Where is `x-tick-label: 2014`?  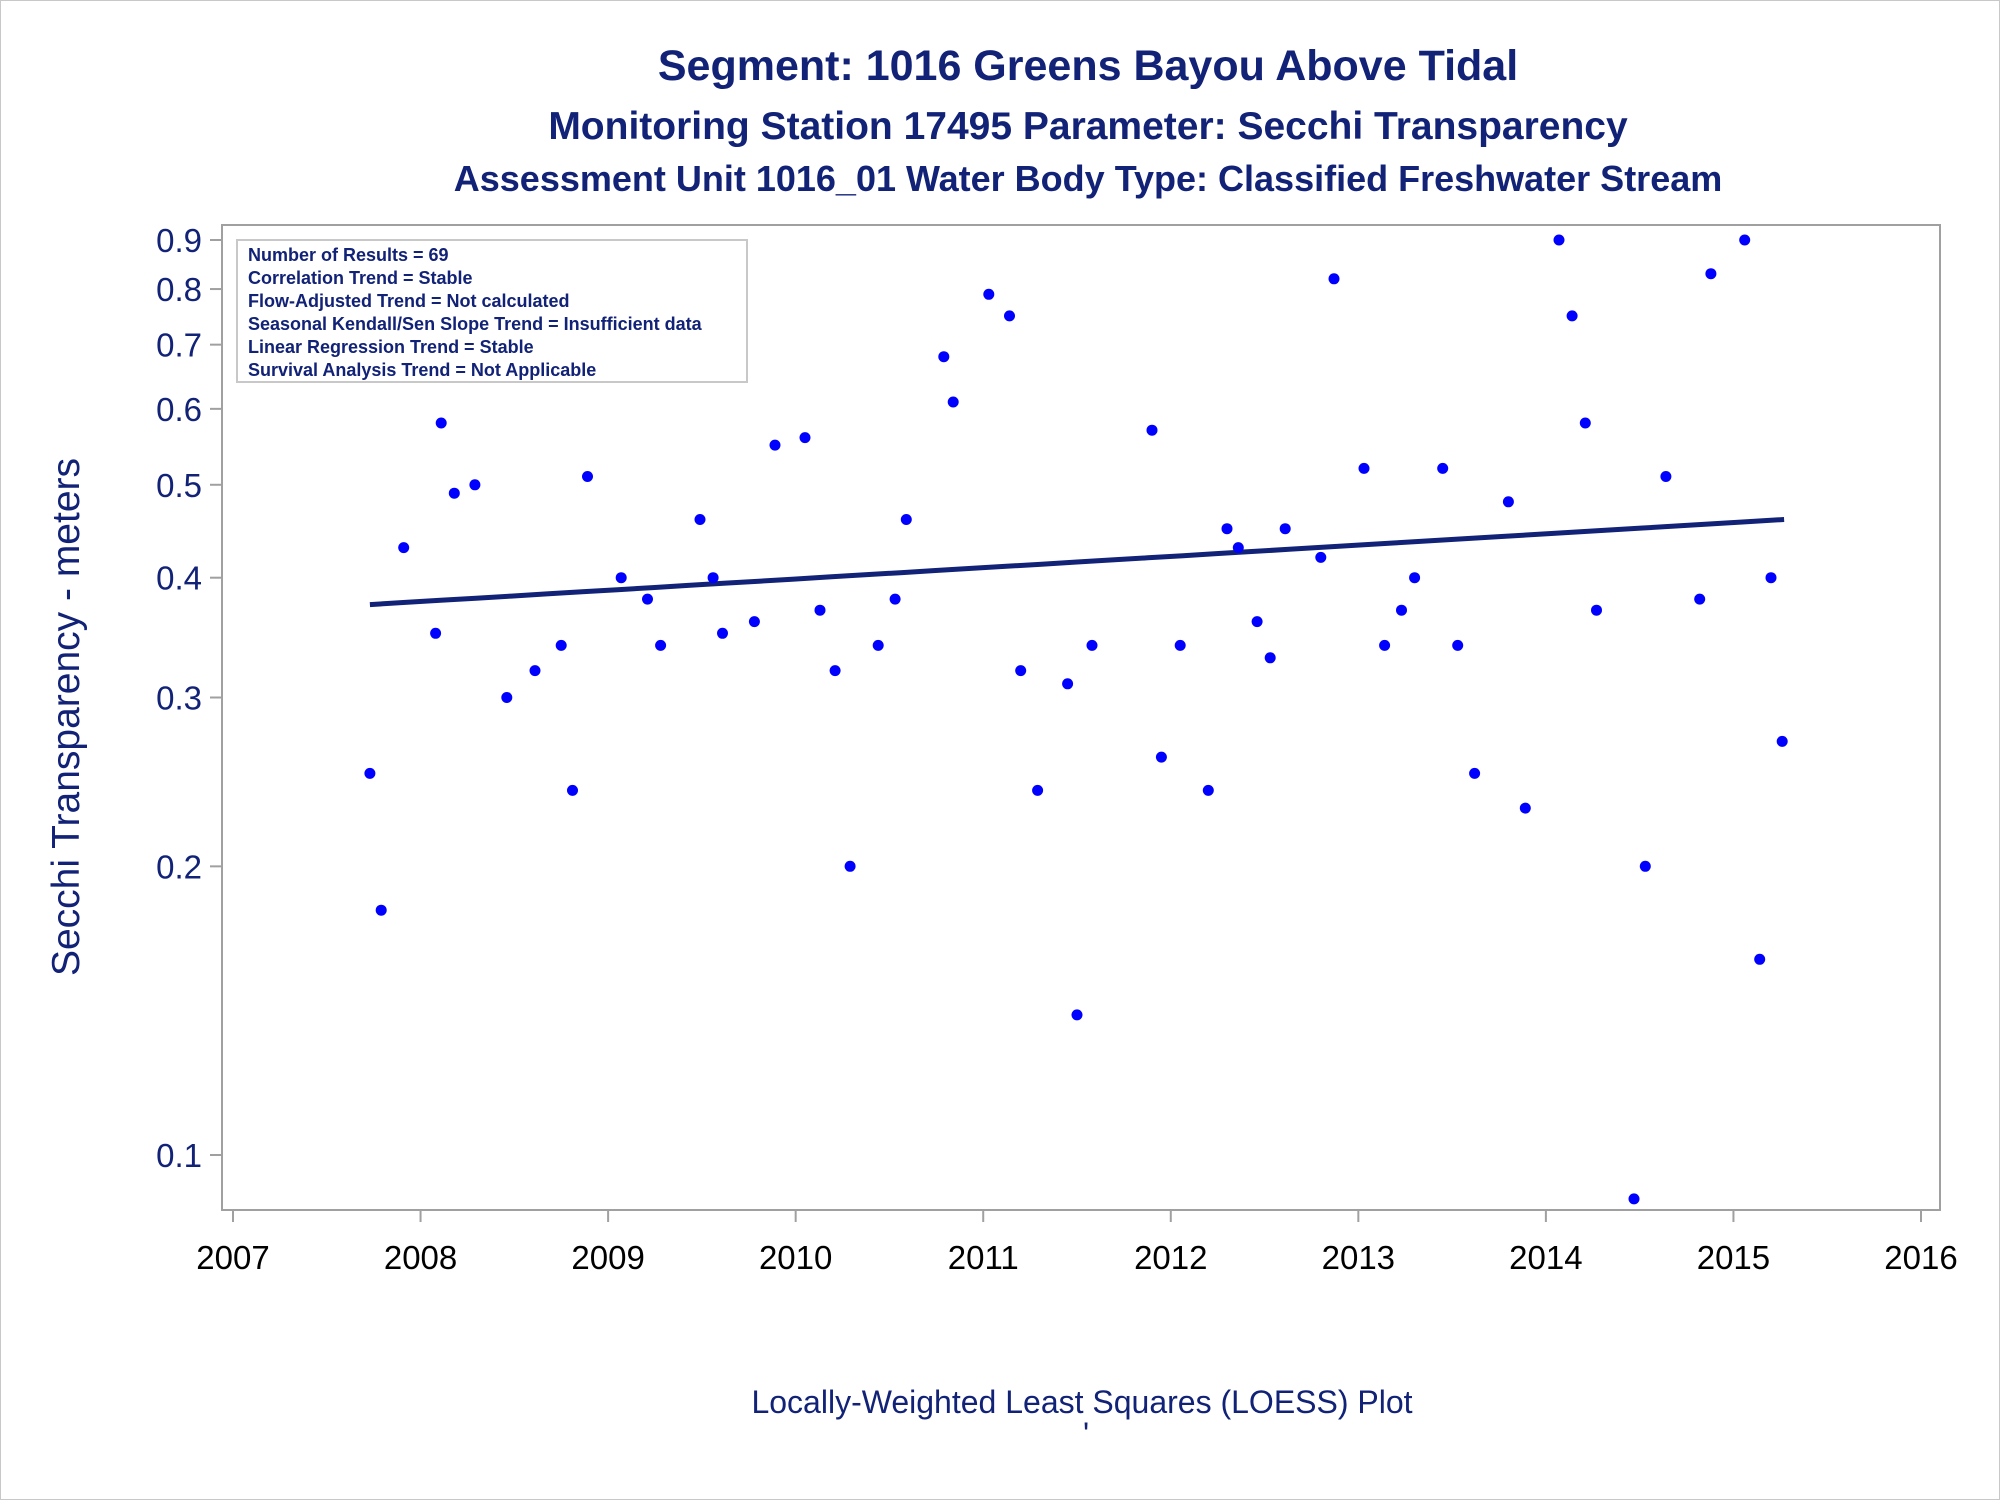
x-tick-label: 2014 is located at coordinates (1545, 1257).